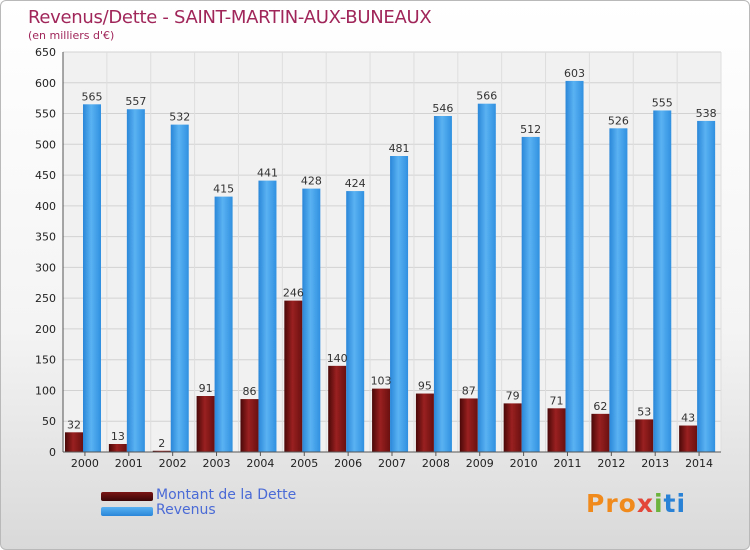 This screenshot has width=750, height=550. Describe the element at coordinates (355, 183) in the screenshot. I see `revenue-data-label: 424` at that location.